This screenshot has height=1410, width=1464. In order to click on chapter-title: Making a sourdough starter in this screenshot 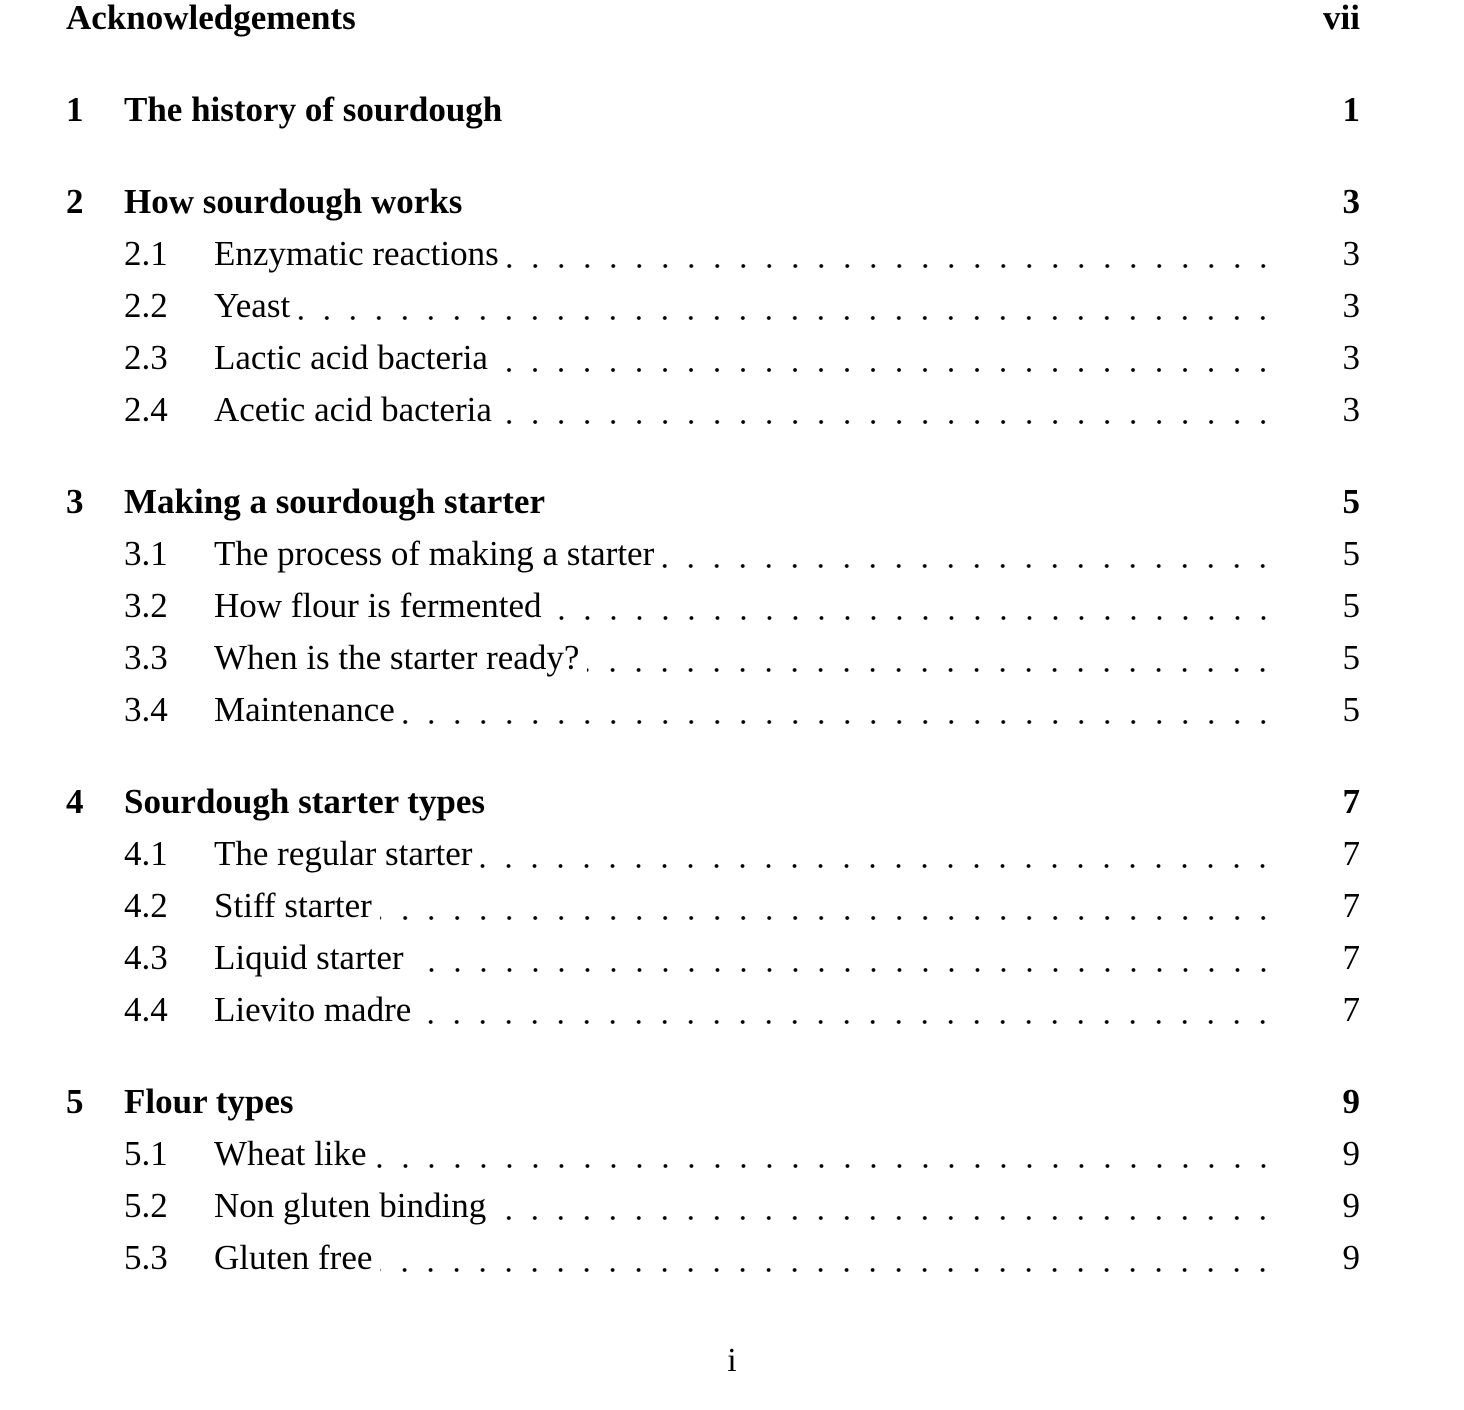, I will do `click(334, 501)`.